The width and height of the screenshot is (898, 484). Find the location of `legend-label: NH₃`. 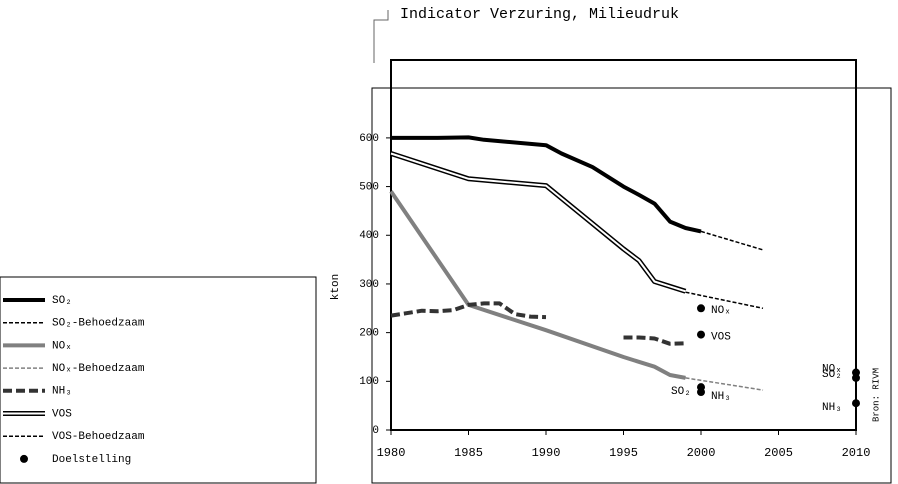

legend-label: NH₃ is located at coordinates (62, 392).